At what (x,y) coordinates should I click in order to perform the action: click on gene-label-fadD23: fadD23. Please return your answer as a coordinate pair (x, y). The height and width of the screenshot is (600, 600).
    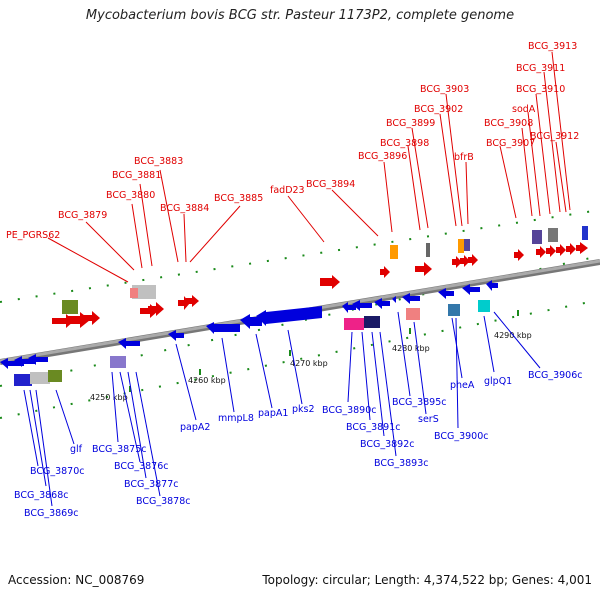
    Looking at the image, I should click on (287, 190).